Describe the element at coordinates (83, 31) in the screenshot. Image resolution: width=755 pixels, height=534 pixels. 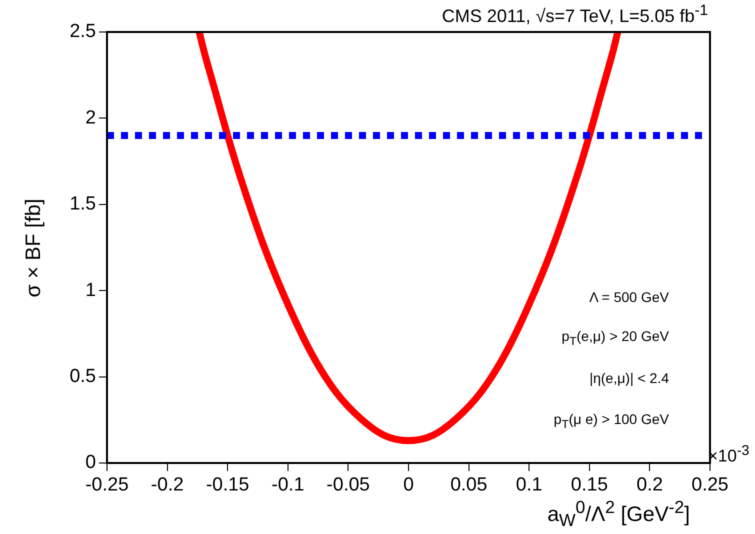
I see `y-tick-label: 2.5` at that location.